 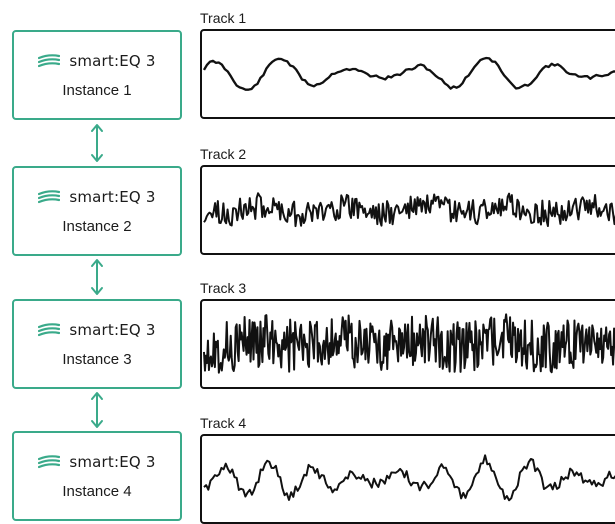 What do you see at coordinates (223, 288) in the screenshot?
I see `track-title-3: Track 3` at bounding box center [223, 288].